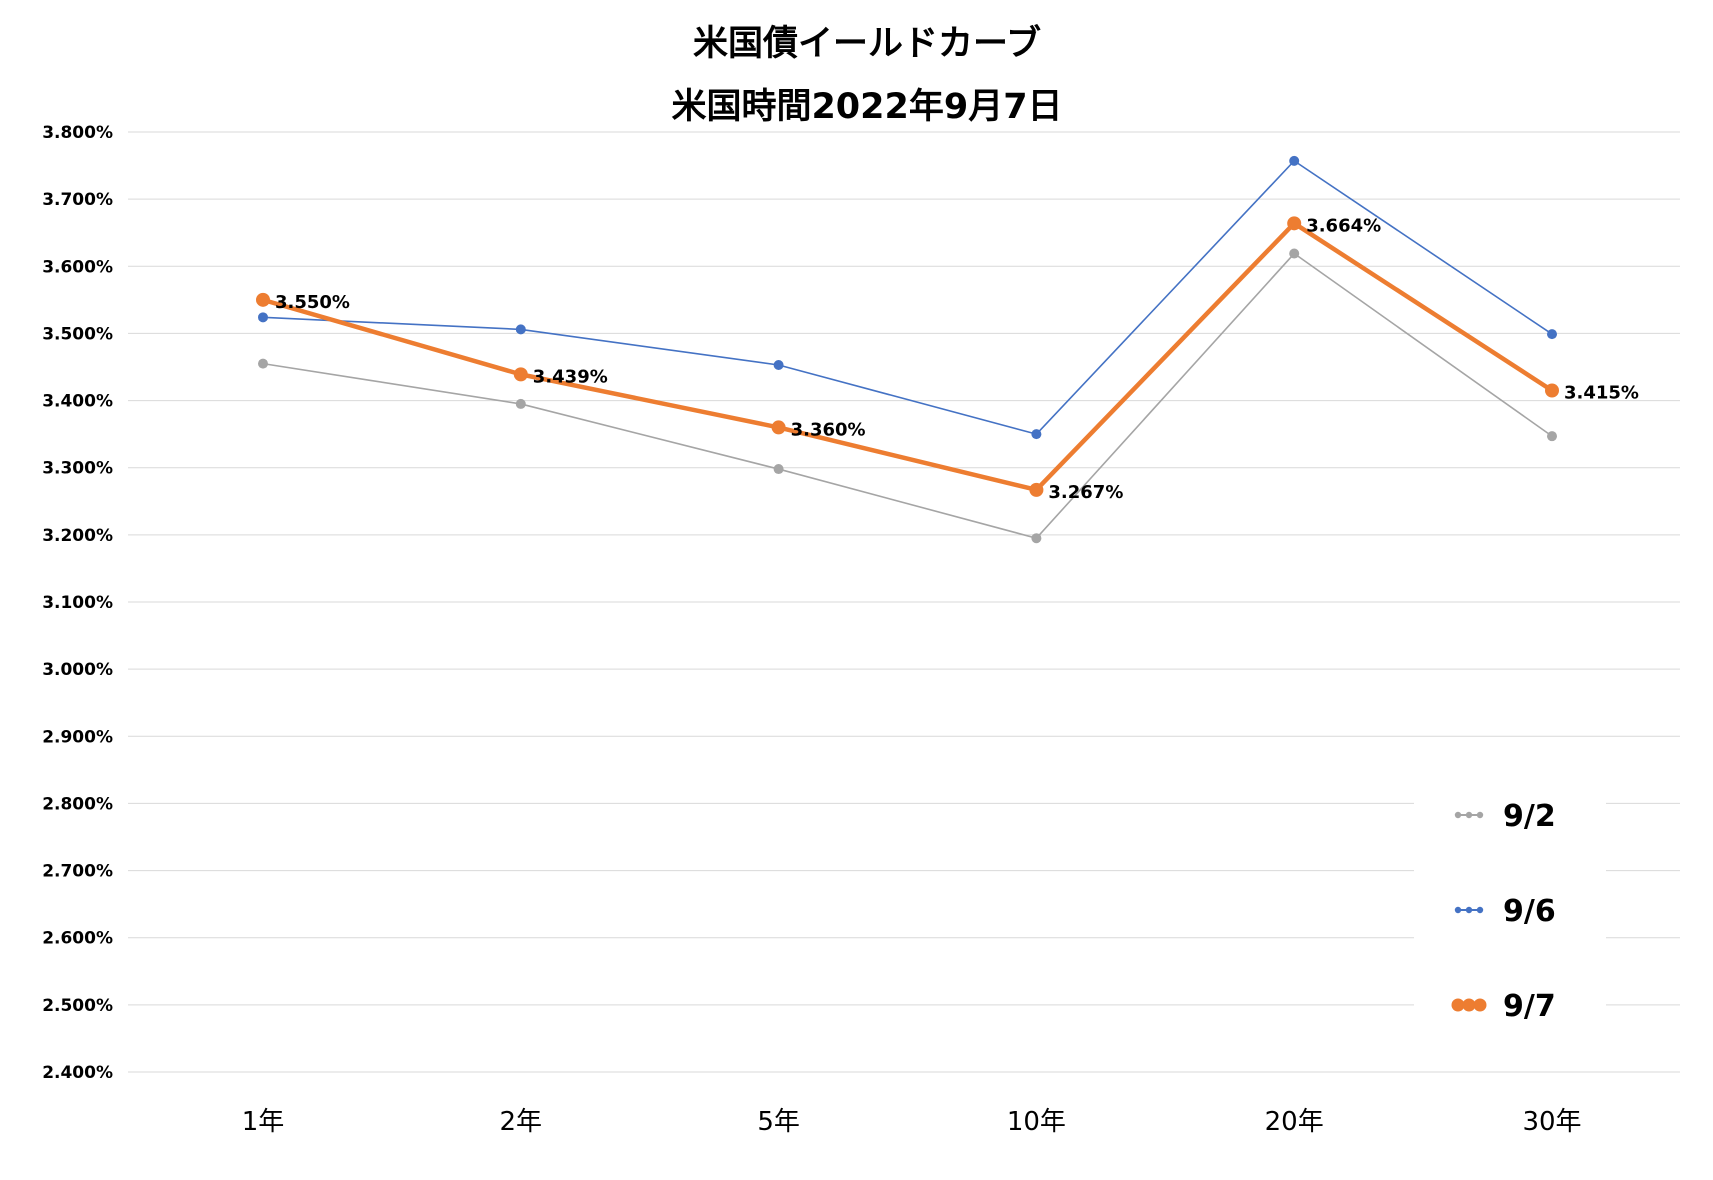 Image resolution: width=1713 pixels, height=1180 pixels. I want to click on legend-label: 9/7, so click(1529, 1006).